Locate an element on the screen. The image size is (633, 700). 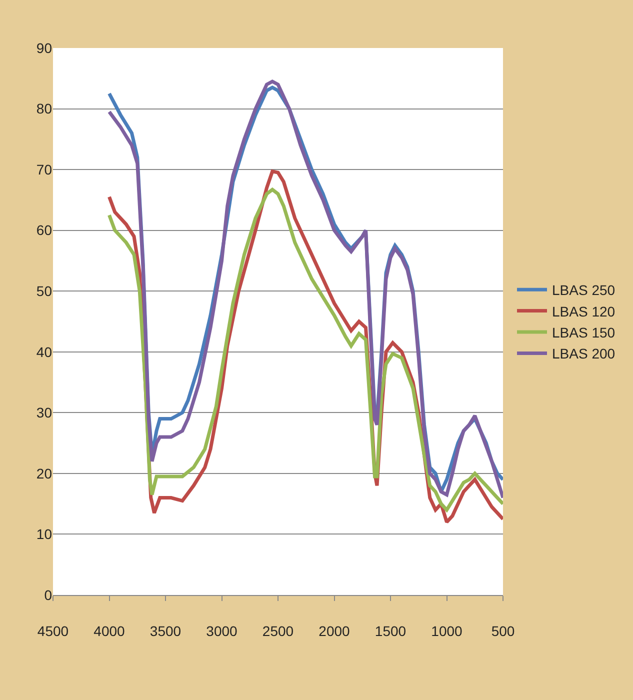
x-tick-label: 2500 is located at coordinates (278, 630).